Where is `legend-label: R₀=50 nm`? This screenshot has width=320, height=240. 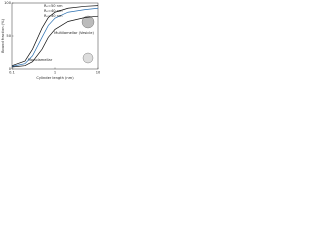 legend-label: R₀=50 nm is located at coordinates (53, 6).